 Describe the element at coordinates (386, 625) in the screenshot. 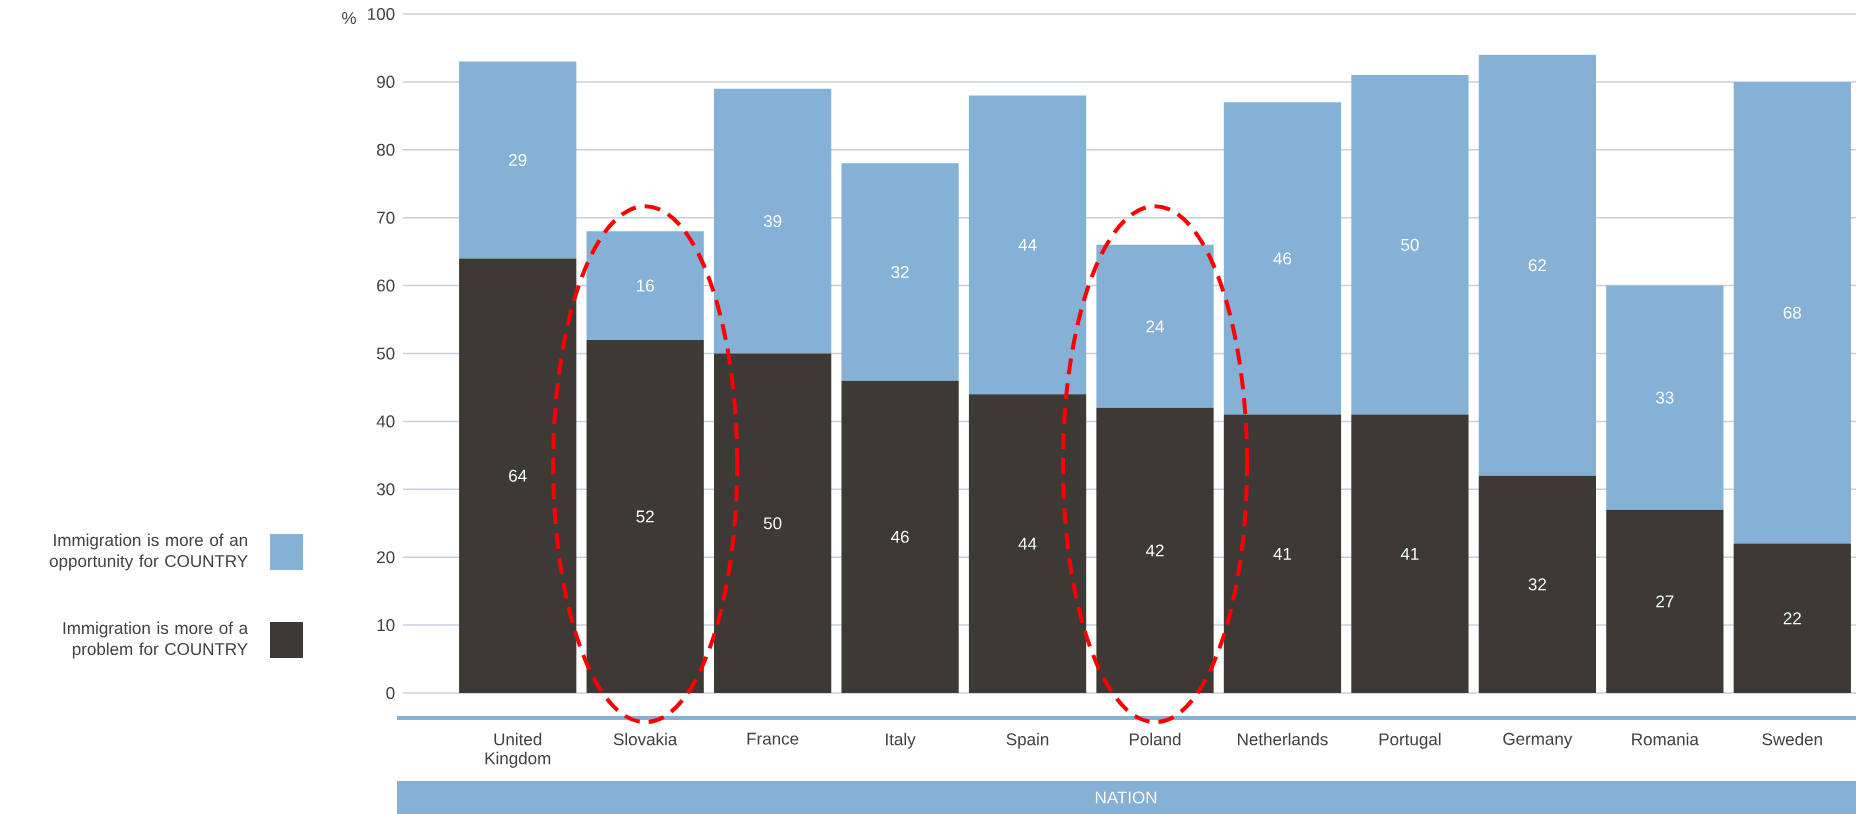

I see `y-tick-label: 10` at that location.